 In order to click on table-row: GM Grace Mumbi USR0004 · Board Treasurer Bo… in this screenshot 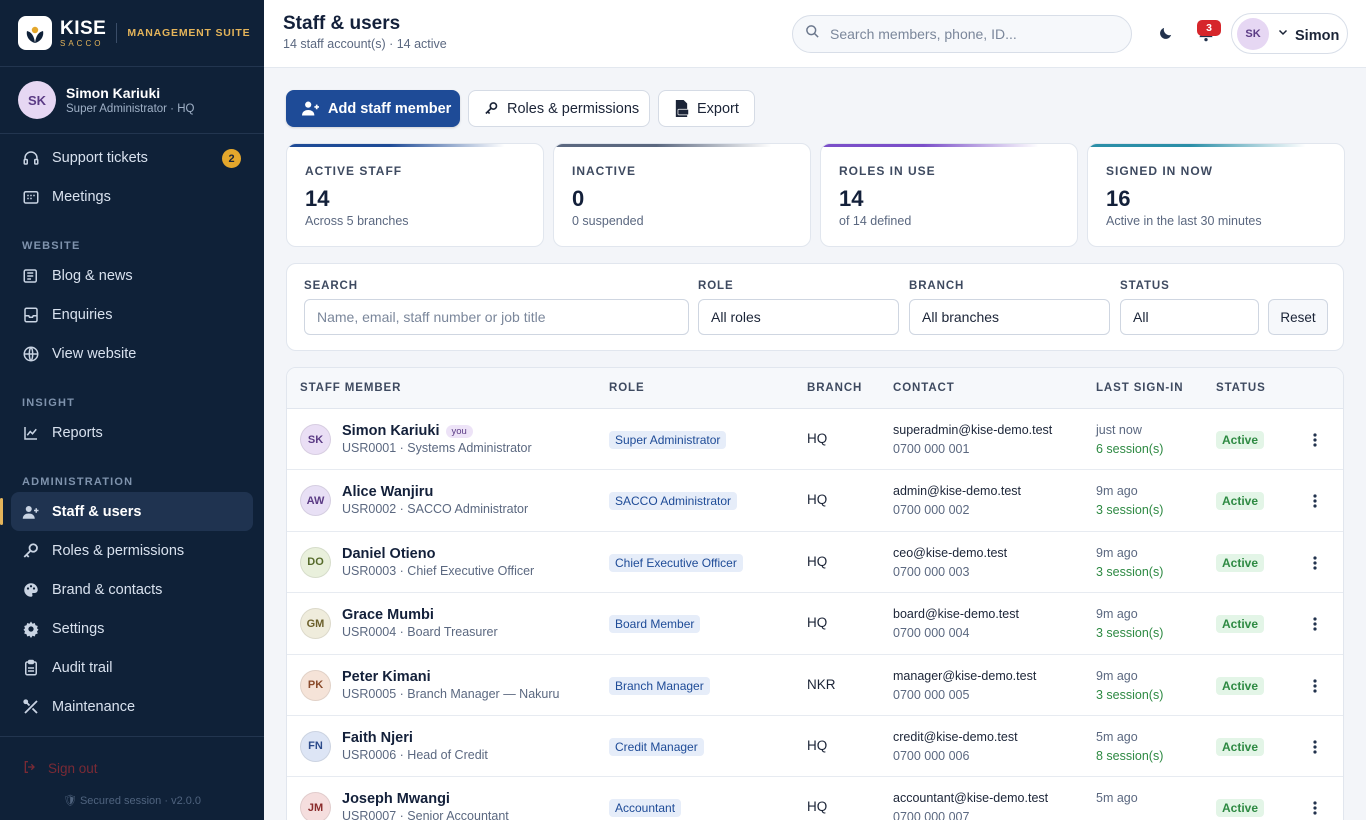, I will do `click(815, 624)`.